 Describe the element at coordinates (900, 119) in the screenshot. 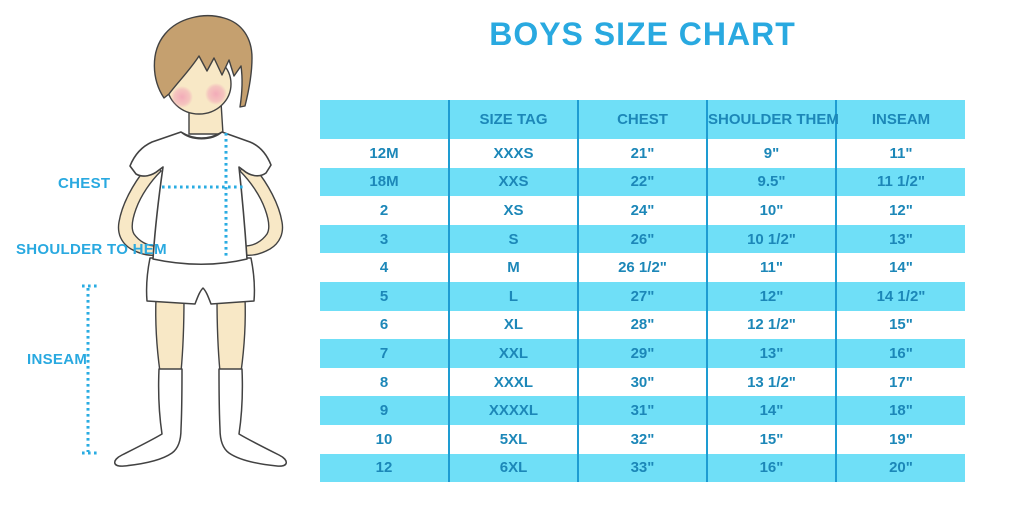

I see `column-header-inseam: INSEAM` at that location.